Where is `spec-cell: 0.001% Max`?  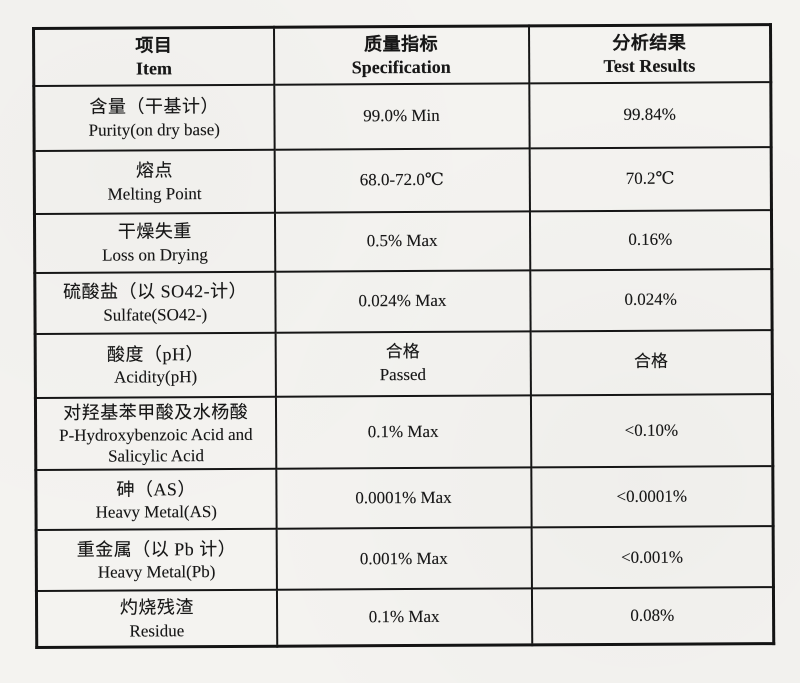 spec-cell: 0.001% Max is located at coordinates (404, 559).